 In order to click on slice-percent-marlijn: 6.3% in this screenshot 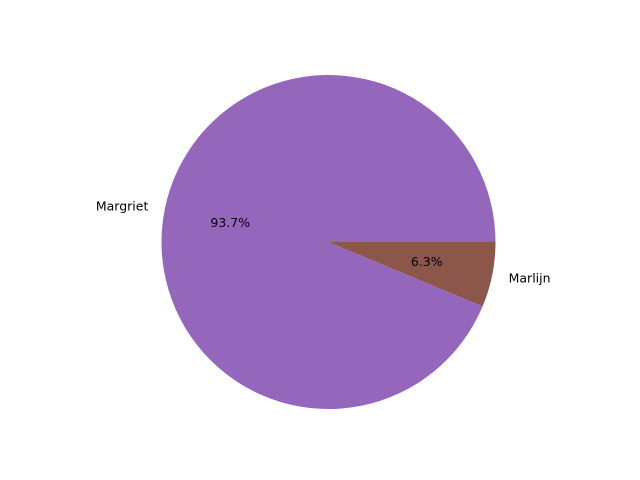, I will do `click(427, 261)`.